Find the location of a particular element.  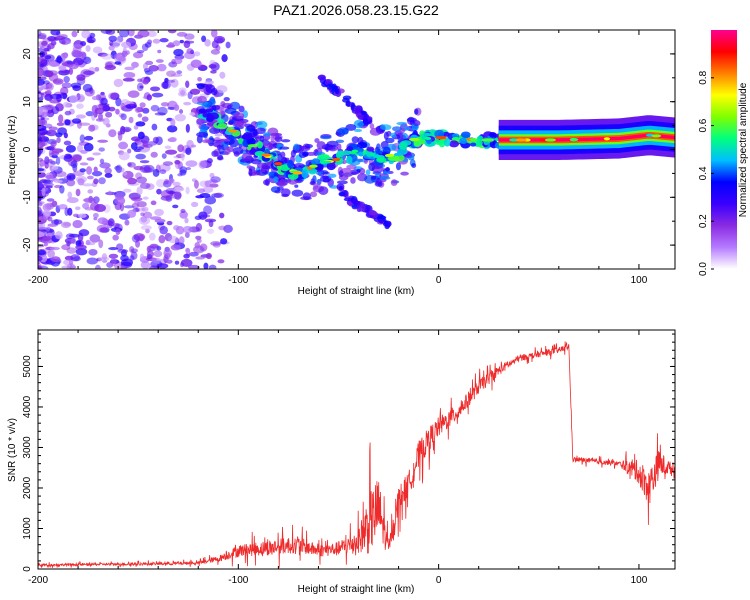

y-tick-label: 3000 is located at coordinates (27, 447).